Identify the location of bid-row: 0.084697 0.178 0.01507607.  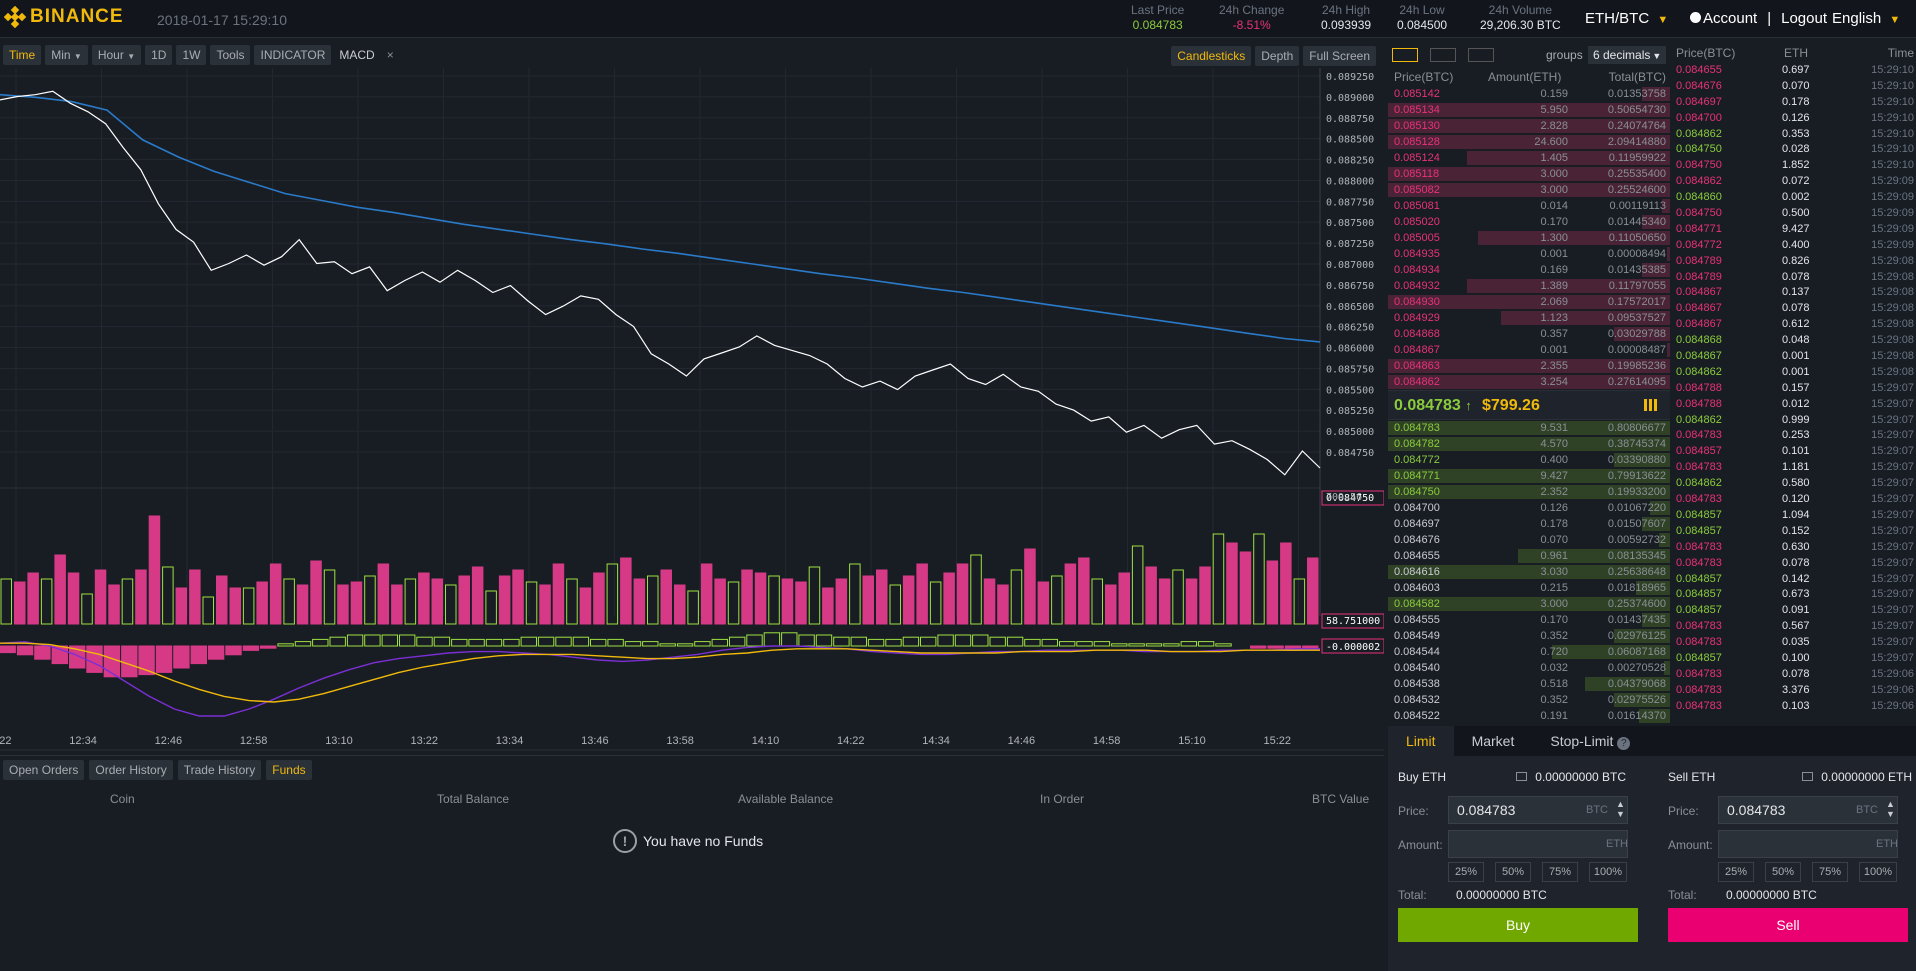
(1529, 524).